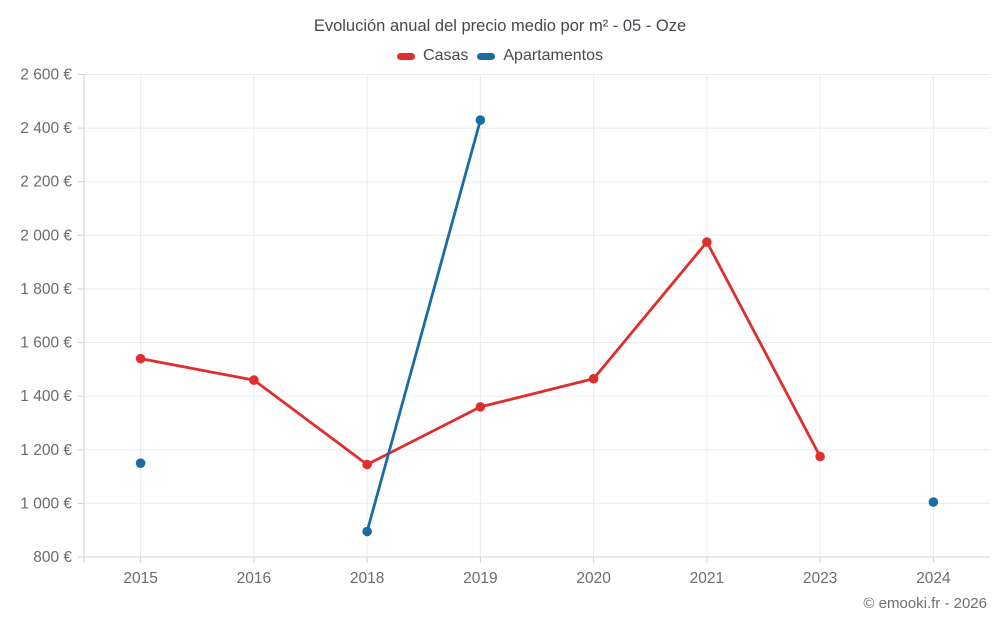  Describe the element at coordinates (367, 464) in the screenshot. I see `data-point-casas-2018` at that location.